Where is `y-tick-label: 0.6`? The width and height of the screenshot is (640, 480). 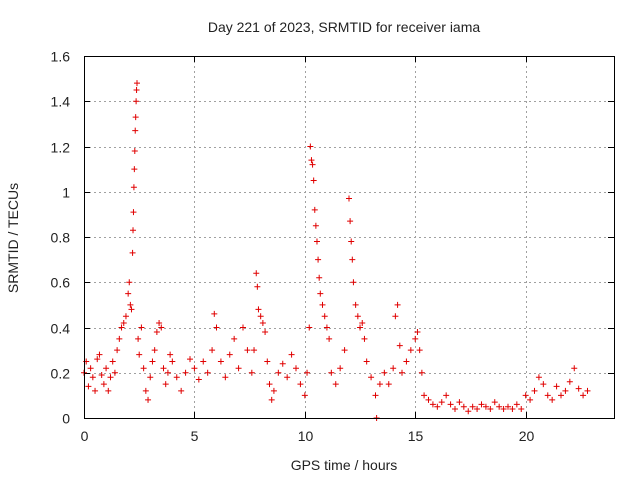
y-tick-label: 0.6 is located at coordinates (61, 283).